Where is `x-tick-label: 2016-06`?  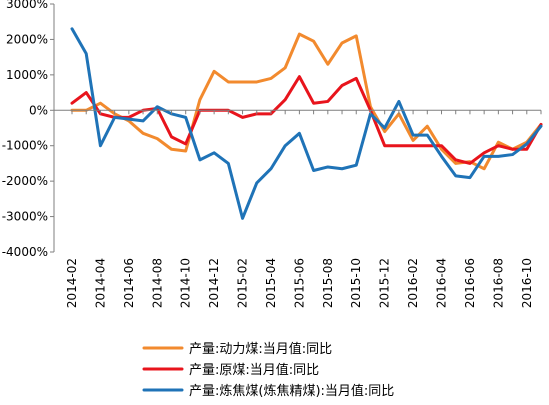 x-tick-label: 2016-06 is located at coordinates (470, 283).